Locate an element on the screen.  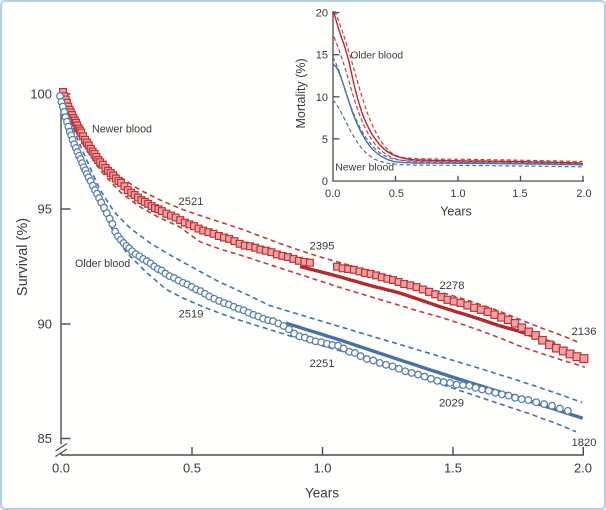
svg-text: 2136 is located at coordinates (584, 332).